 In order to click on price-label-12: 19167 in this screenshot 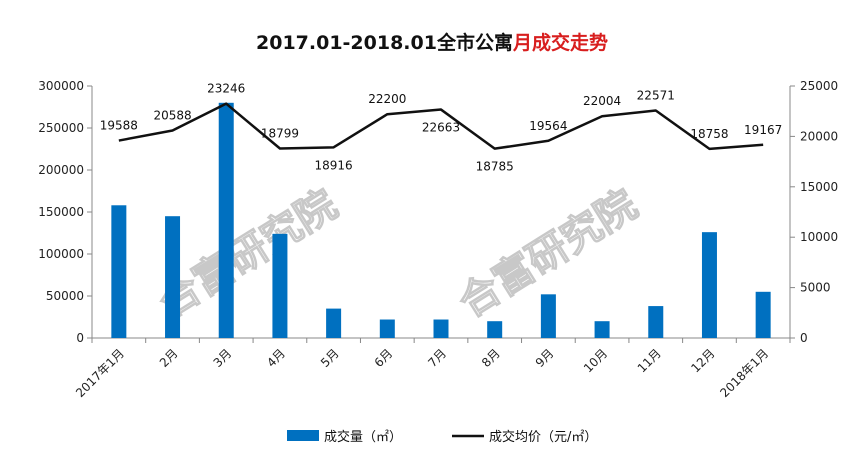, I will do `click(763, 130)`.